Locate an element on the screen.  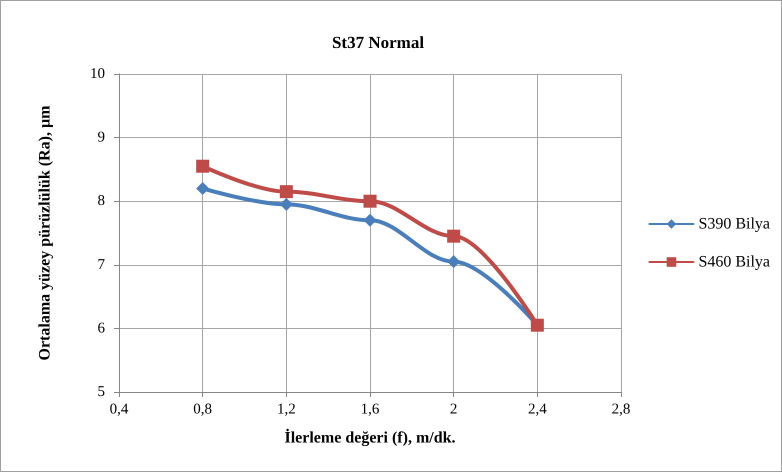
y-tick-label: 9 is located at coordinates (101, 138).